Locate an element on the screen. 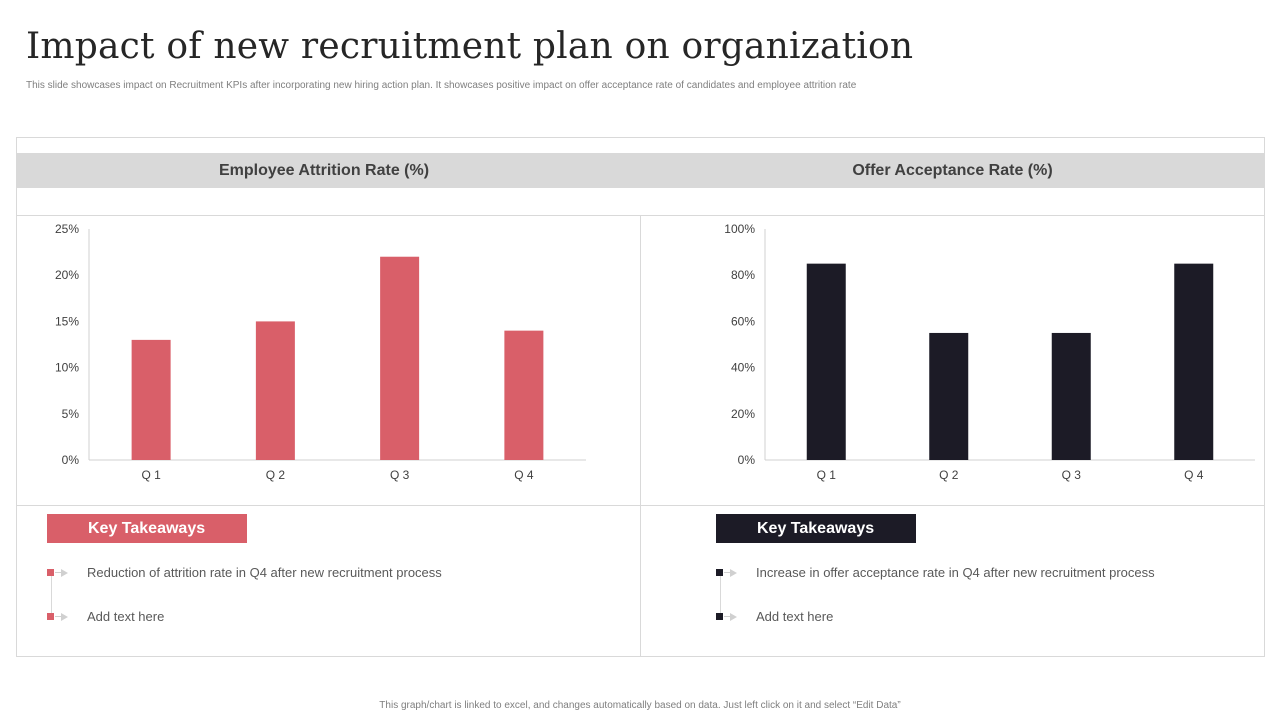  y-tick-label: 60% is located at coordinates (743, 321).